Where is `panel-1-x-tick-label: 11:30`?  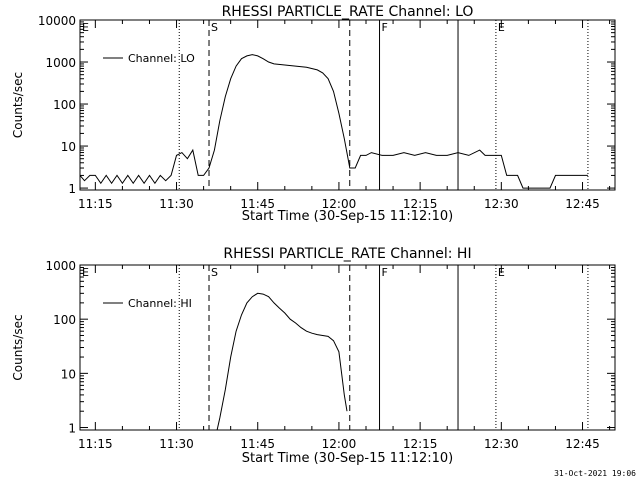 panel-1-x-tick-label: 11:30 is located at coordinates (176, 204).